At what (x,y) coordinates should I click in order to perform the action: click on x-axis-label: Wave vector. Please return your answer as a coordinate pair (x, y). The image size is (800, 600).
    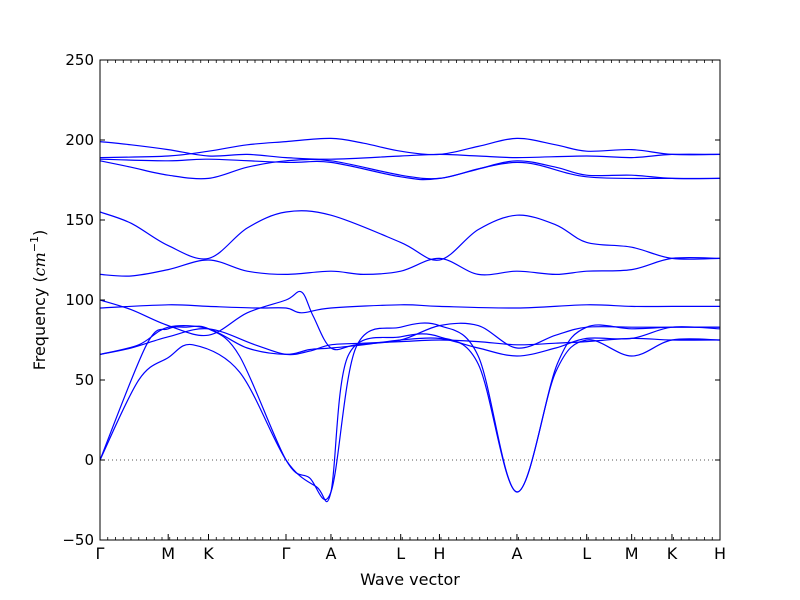
    Looking at the image, I should click on (410, 579).